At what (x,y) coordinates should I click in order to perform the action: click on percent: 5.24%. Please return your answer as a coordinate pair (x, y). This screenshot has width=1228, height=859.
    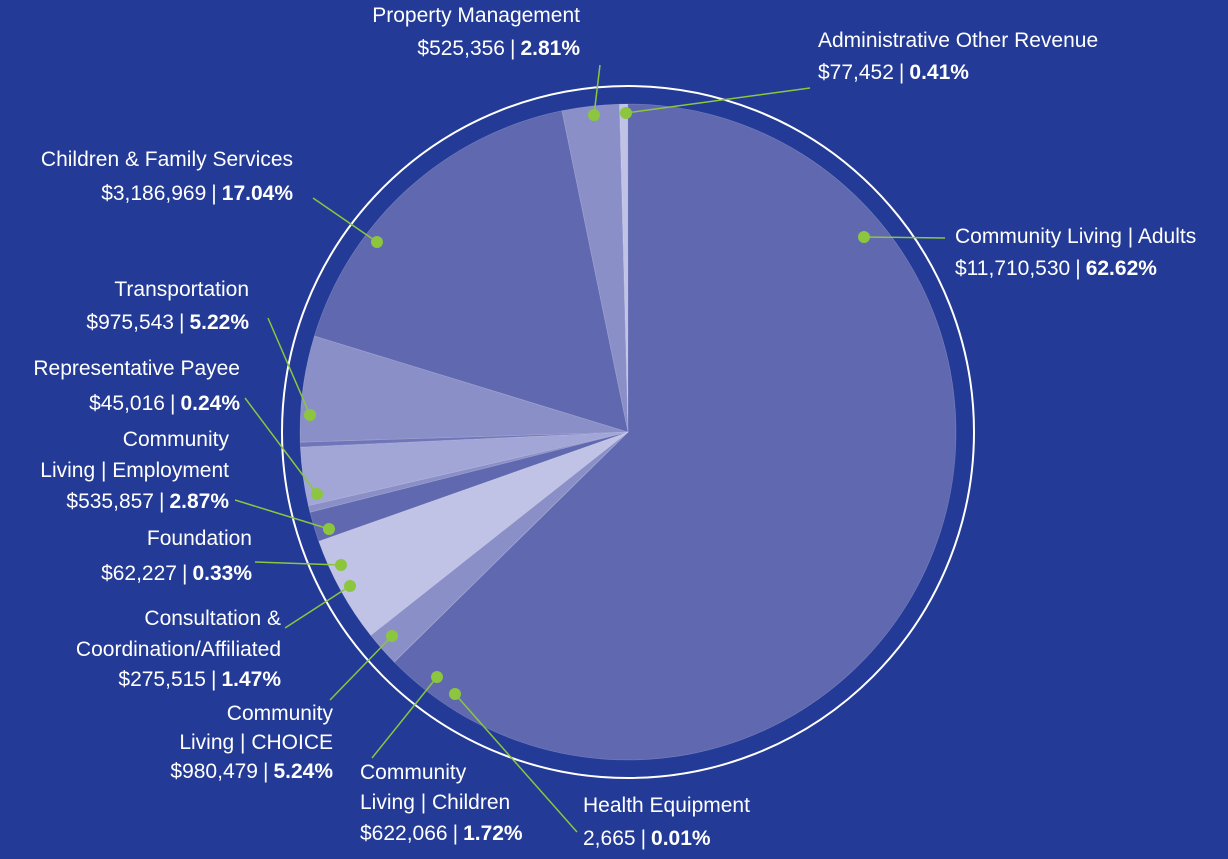
    Looking at the image, I should click on (303, 771).